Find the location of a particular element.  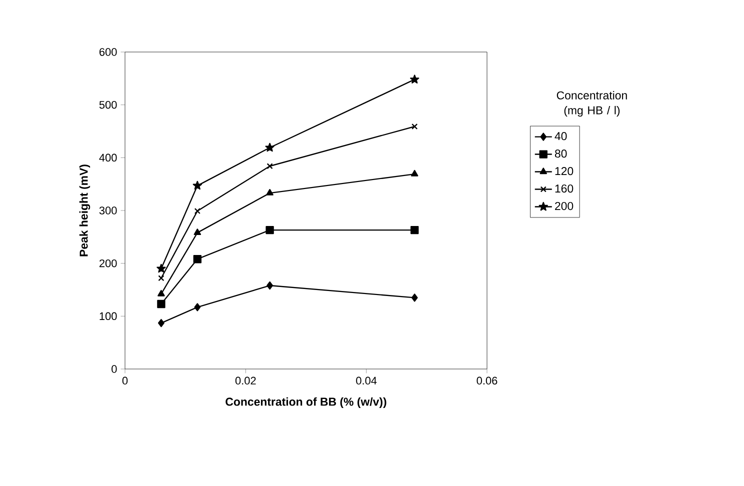

x-tick-label: 0.02 is located at coordinates (245, 380).